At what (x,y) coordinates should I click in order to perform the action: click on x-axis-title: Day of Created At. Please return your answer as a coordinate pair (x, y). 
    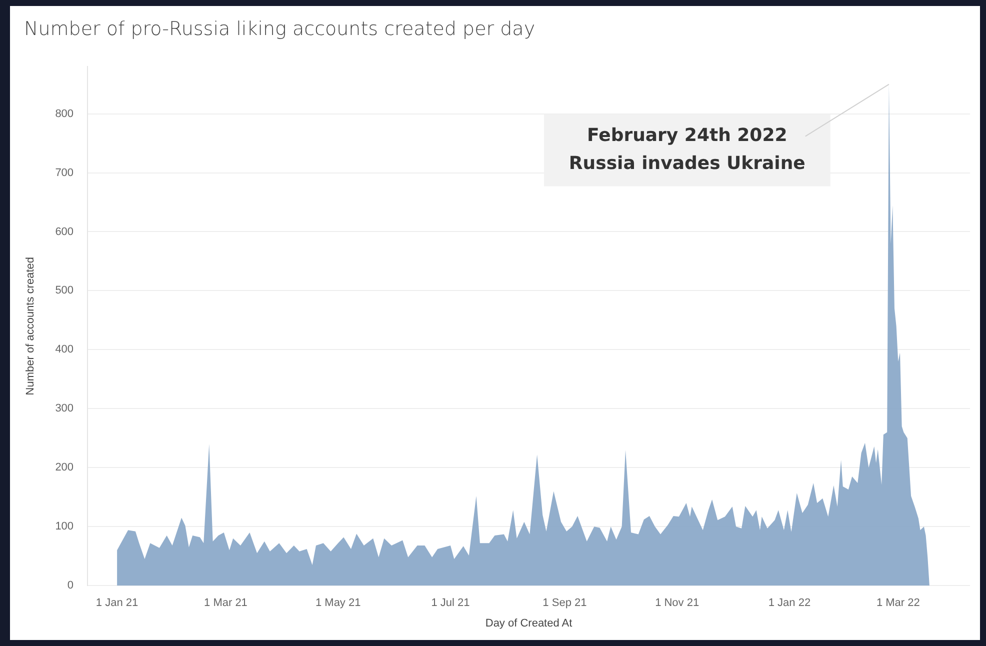
    Looking at the image, I should click on (528, 623).